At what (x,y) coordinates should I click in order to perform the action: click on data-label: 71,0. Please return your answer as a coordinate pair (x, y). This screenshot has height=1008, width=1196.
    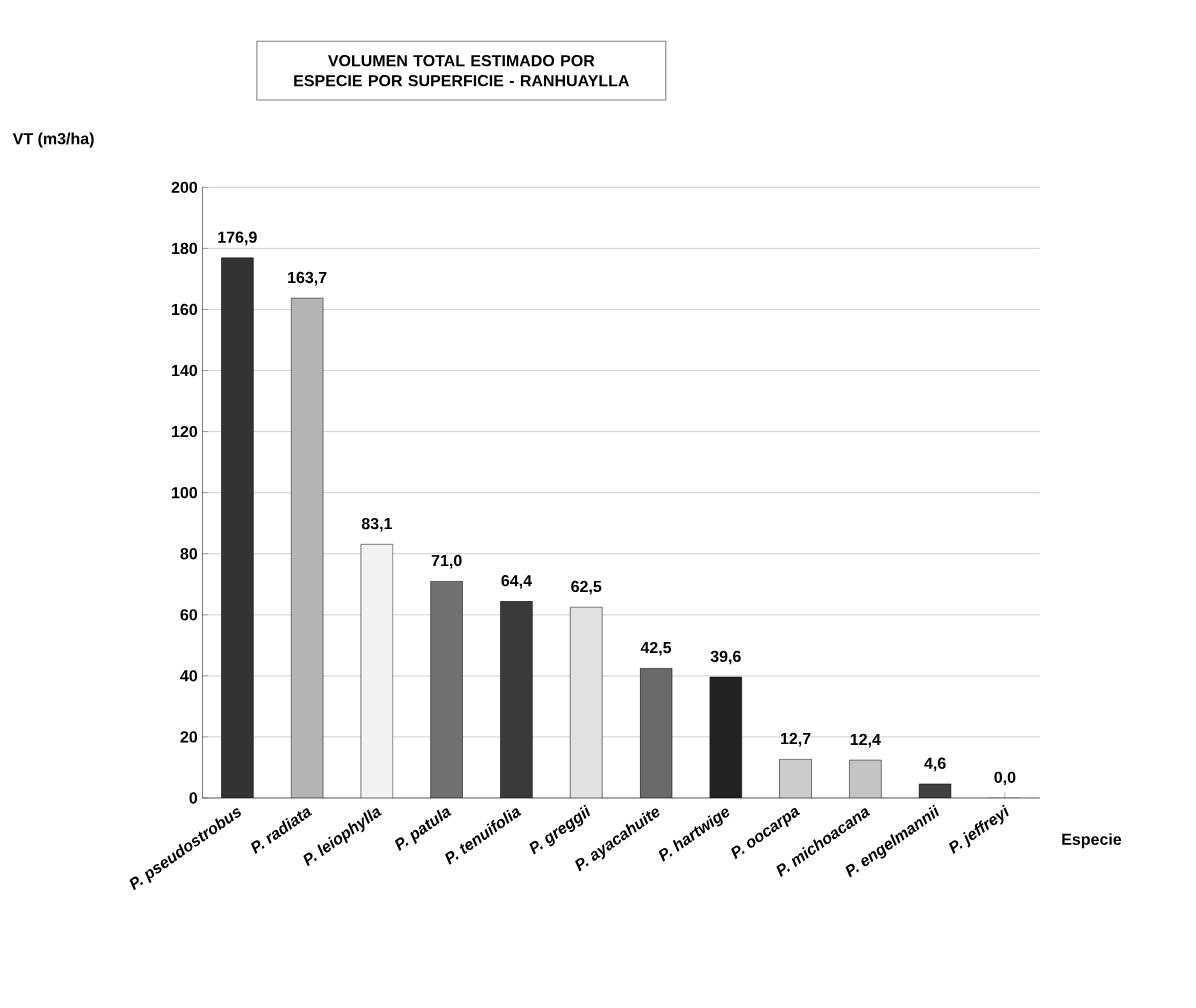
    Looking at the image, I should click on (446, 561).